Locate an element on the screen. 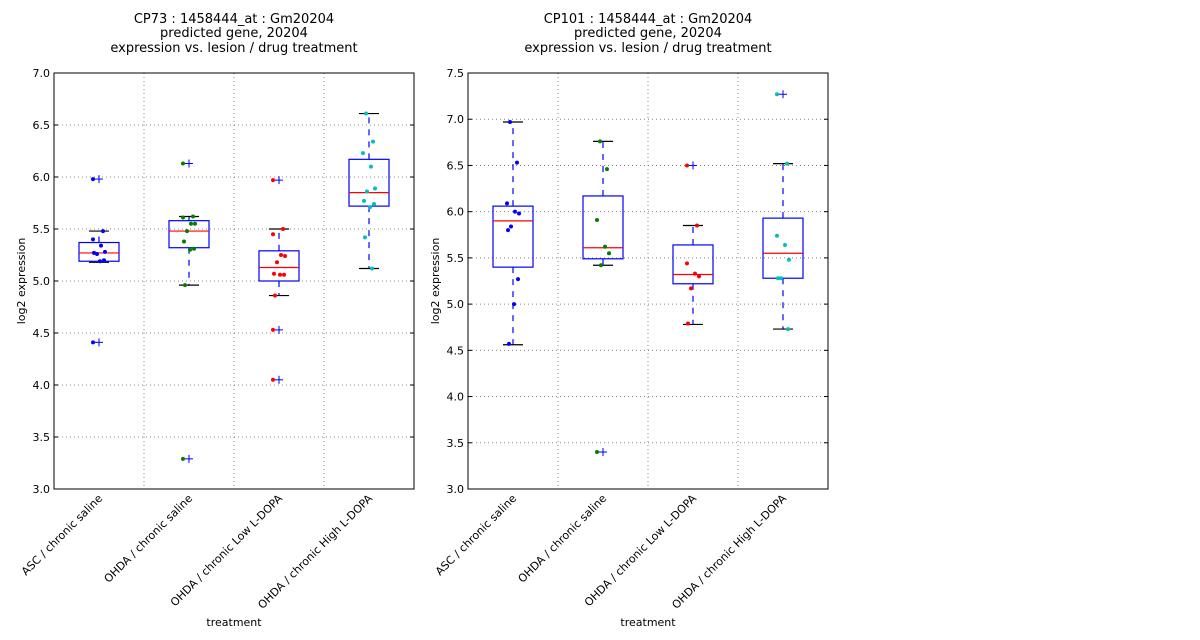 Image resolution: width=1200 pixels, height=640 pixels. chart-title-line: CP73 : 1458444_at : Gm20204 is located at coordinates (234, 19).